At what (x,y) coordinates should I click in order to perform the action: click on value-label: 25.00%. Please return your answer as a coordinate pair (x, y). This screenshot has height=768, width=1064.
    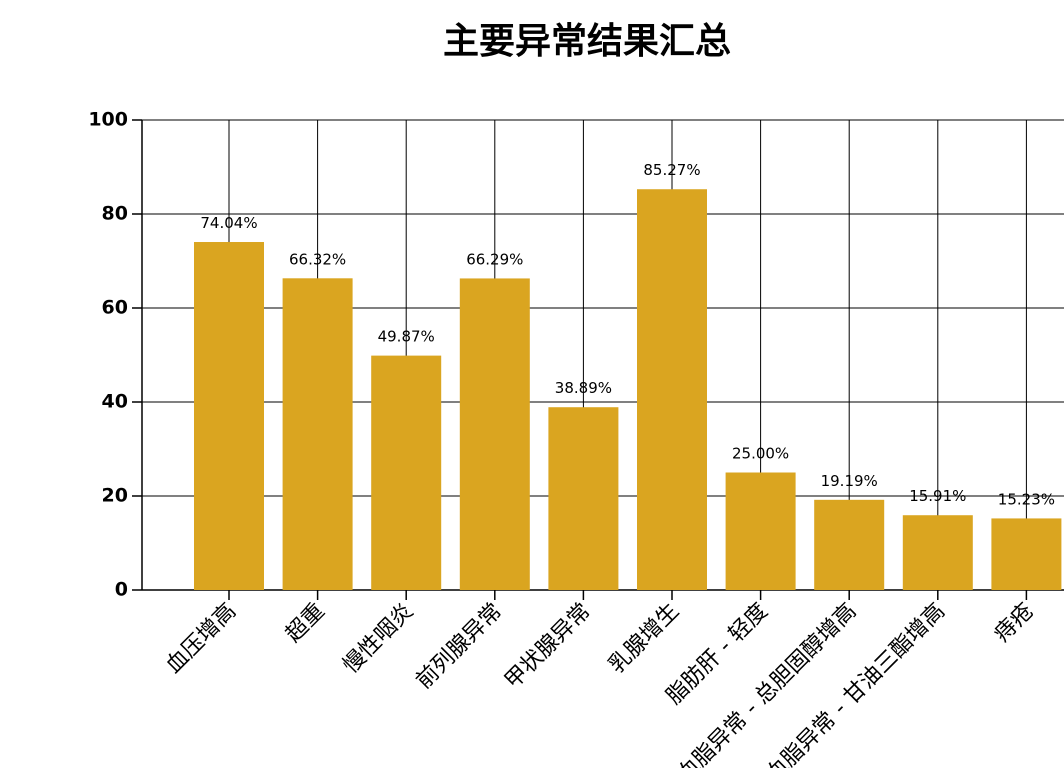
    Looking at the image, I should click on (760, 454).